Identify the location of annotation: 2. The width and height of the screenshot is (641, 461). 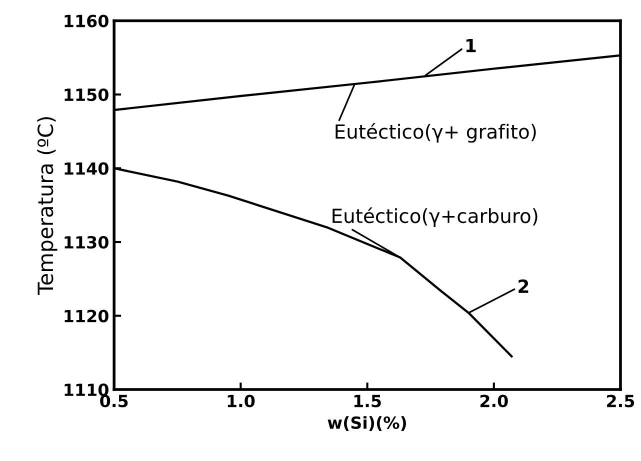
(523, 286).